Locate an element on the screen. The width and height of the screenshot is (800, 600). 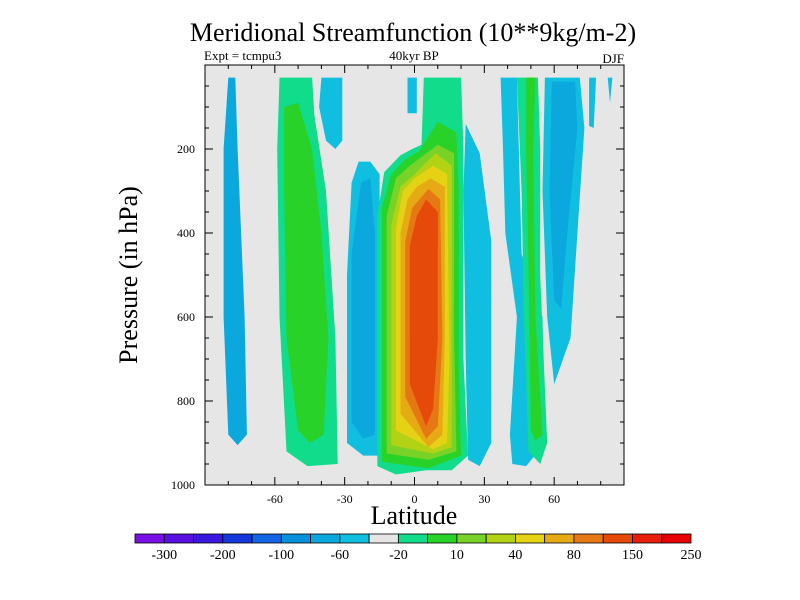
colorbar-label: 80 is located at coordinates (574, 555).